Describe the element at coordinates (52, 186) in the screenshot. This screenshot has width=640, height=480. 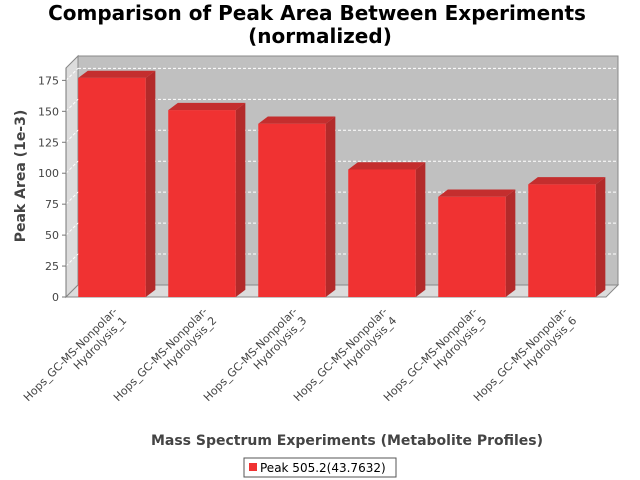
I see `y-axis: 0 25 50 75 100 125 150 175` at that location.